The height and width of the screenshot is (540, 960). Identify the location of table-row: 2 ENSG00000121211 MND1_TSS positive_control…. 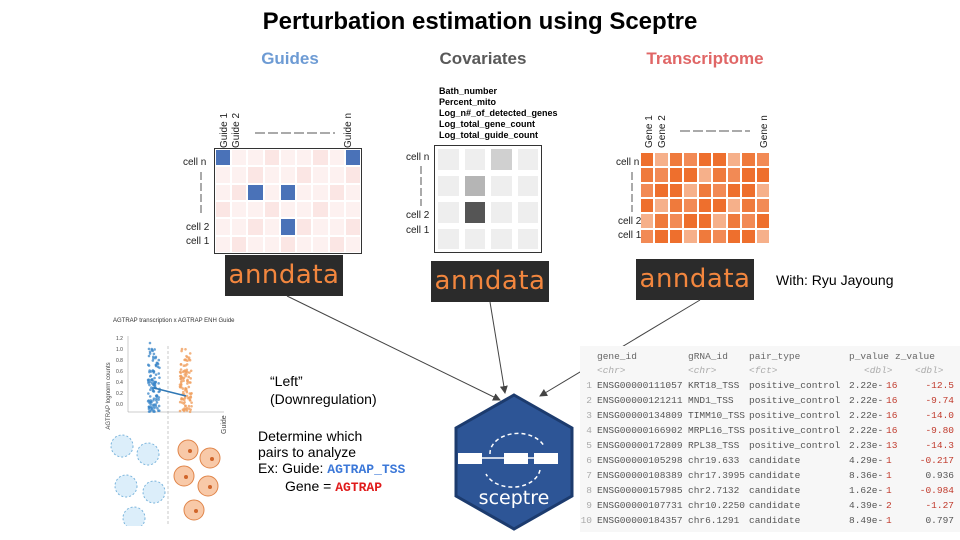
(770, 402).